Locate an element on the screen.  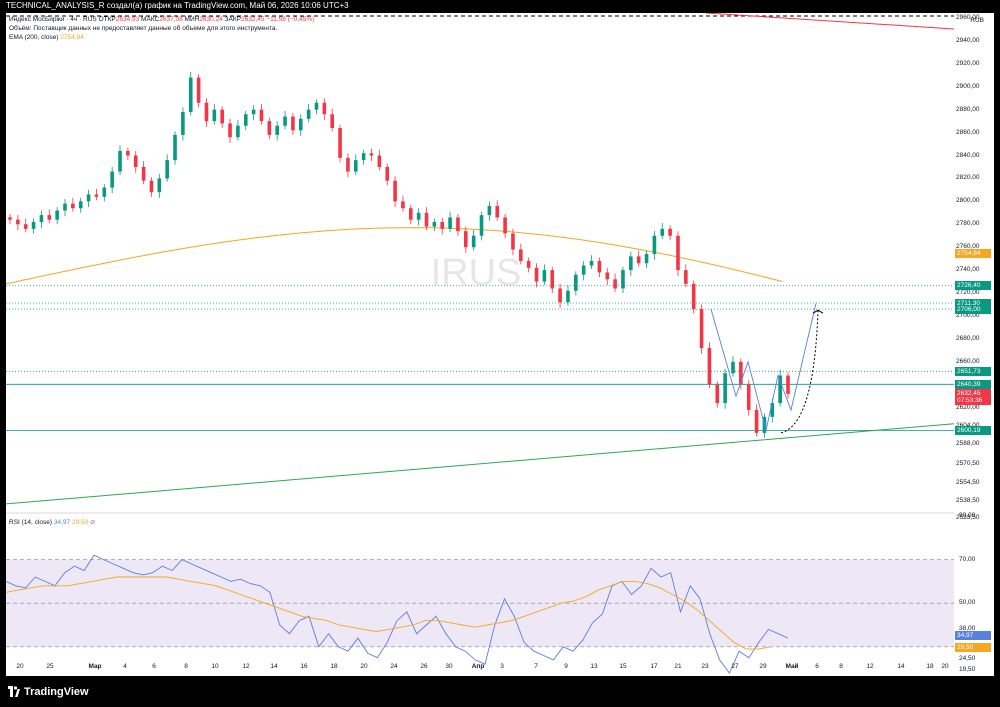
rsi-value-tag: 29,50 is located at coordinates (973, 648).